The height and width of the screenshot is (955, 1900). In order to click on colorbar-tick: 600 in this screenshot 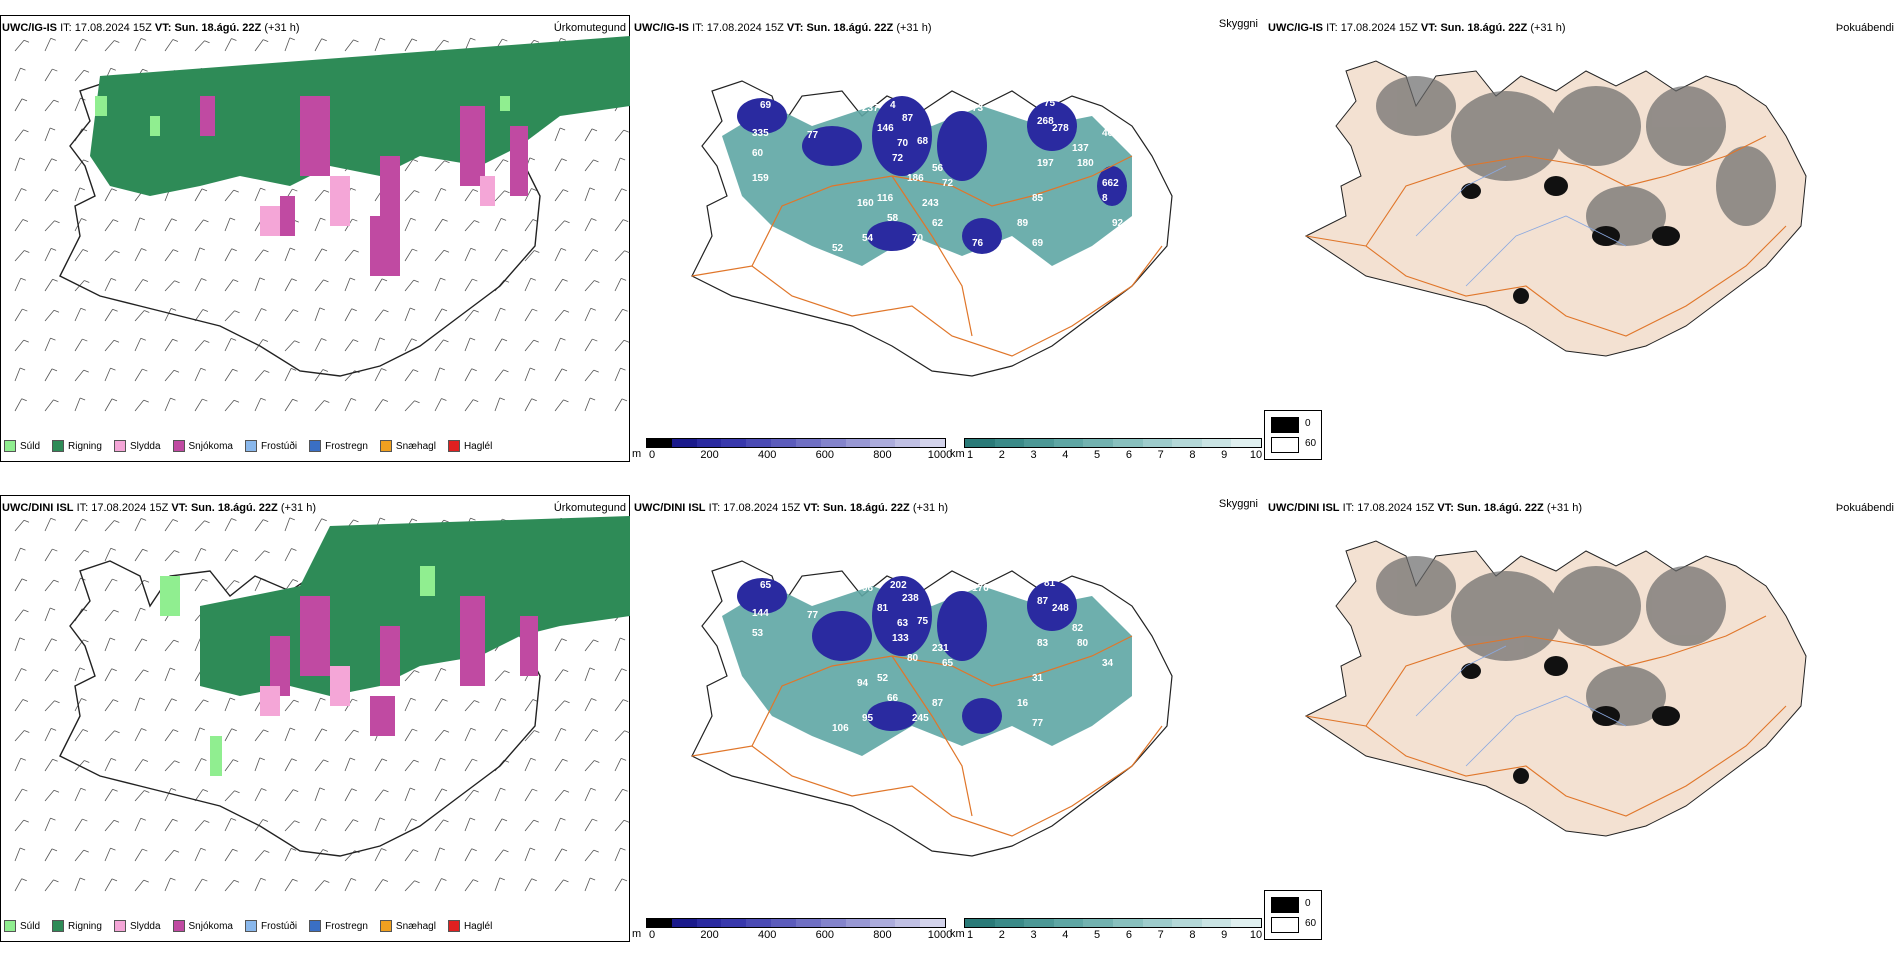, I will do `click(824, 935)`.